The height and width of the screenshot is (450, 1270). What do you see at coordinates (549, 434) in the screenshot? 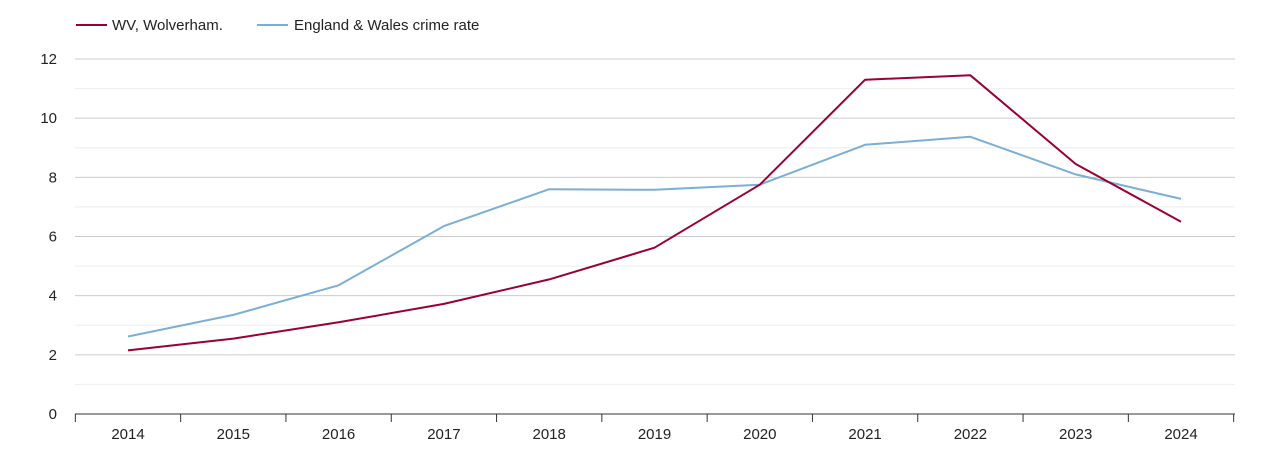
I see `x-tick-label: 2018` at bounding box center [549, 434].